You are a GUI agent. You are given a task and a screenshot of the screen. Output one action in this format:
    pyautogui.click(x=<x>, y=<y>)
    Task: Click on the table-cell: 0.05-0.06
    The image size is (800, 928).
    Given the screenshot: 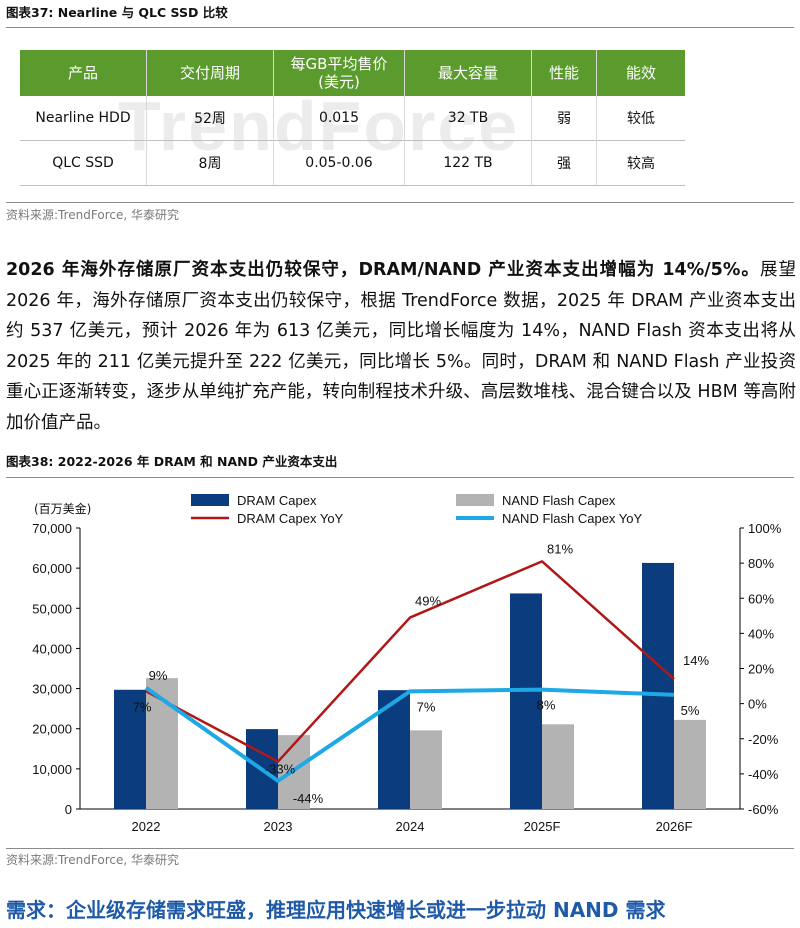 What is the action you would take?
    pyautogui.click(x=339, y=163)
    